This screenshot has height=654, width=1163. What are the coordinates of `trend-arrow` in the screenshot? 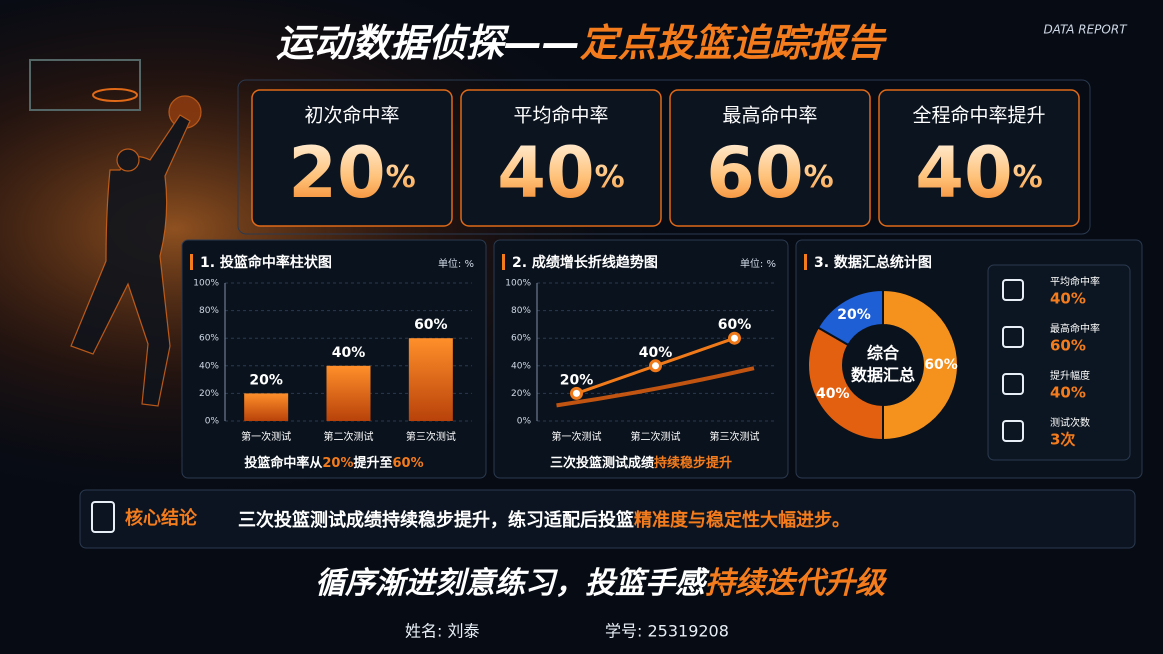 It's located at (655, 387).